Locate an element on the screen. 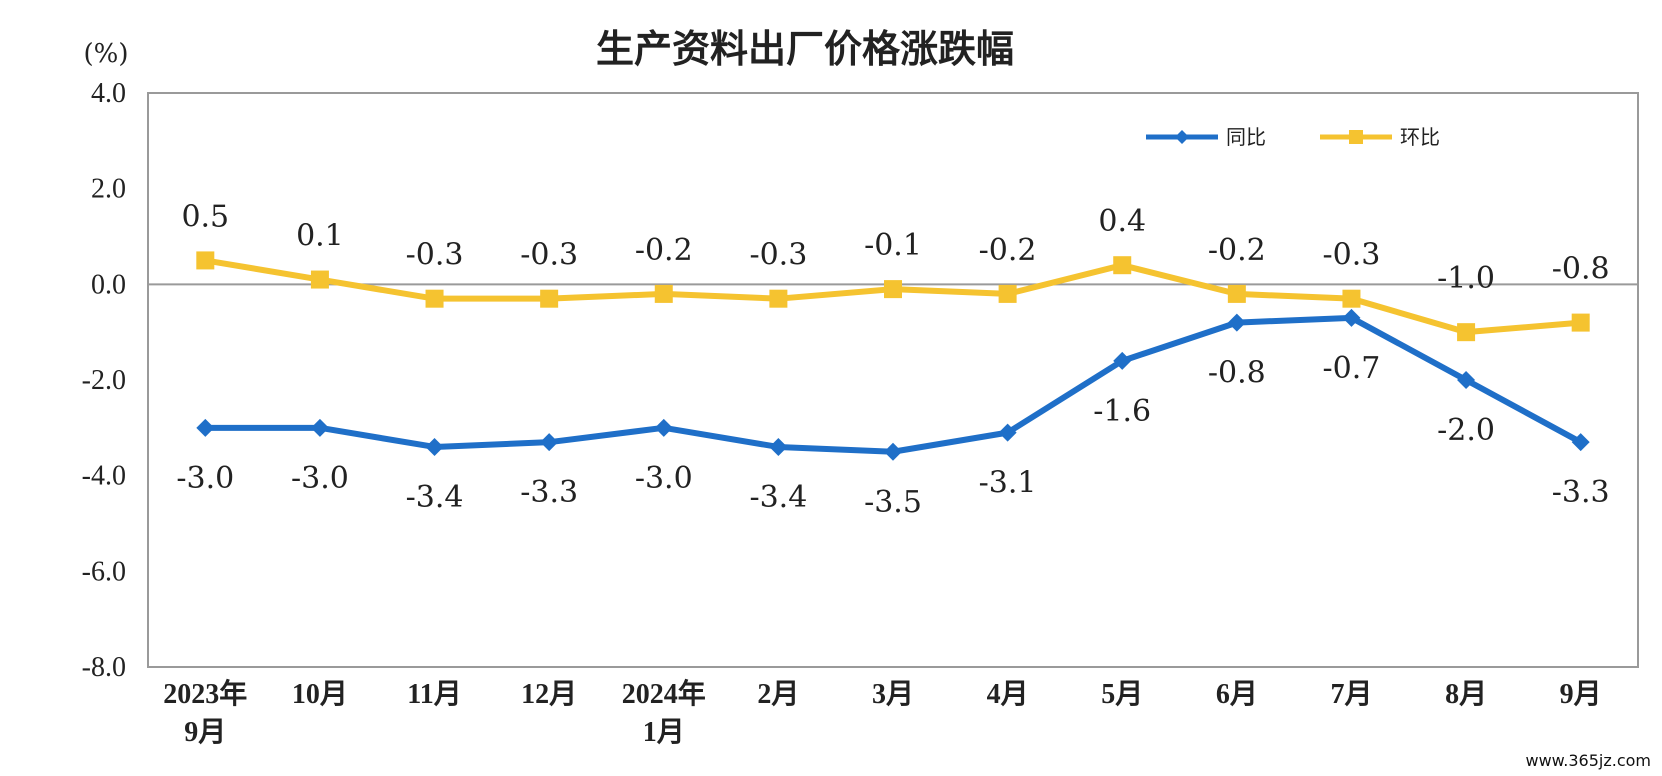 Image resolution: width=1662 pixels, height=776 pixels. yoy-data-label: -0.8 is located at coordinates (1237, 373).